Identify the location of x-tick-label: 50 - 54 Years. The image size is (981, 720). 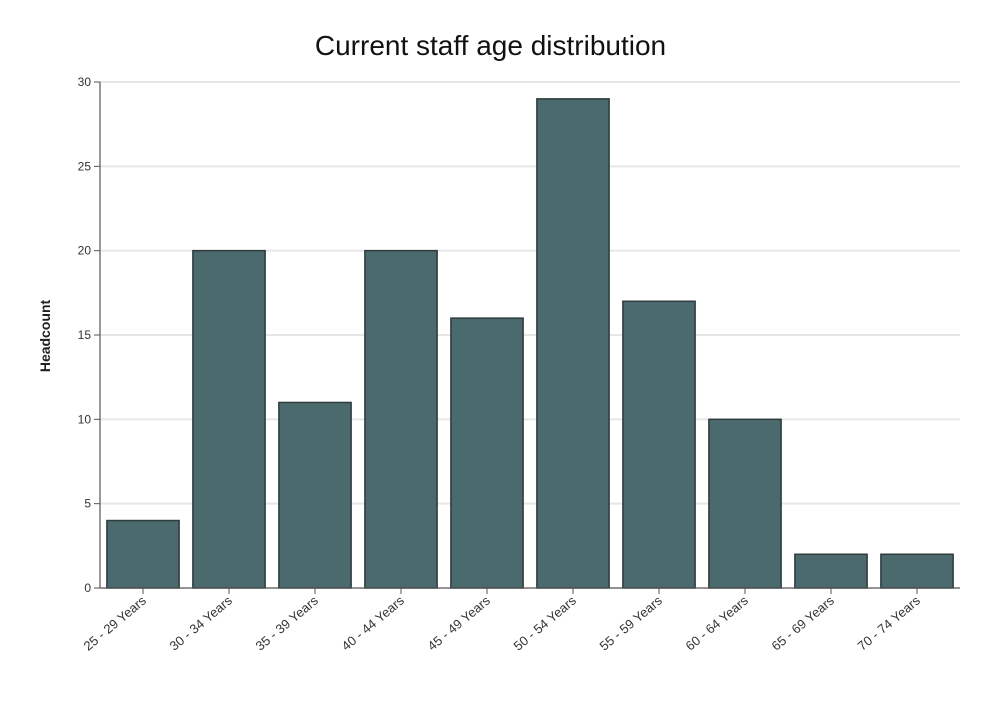
(545, 622).